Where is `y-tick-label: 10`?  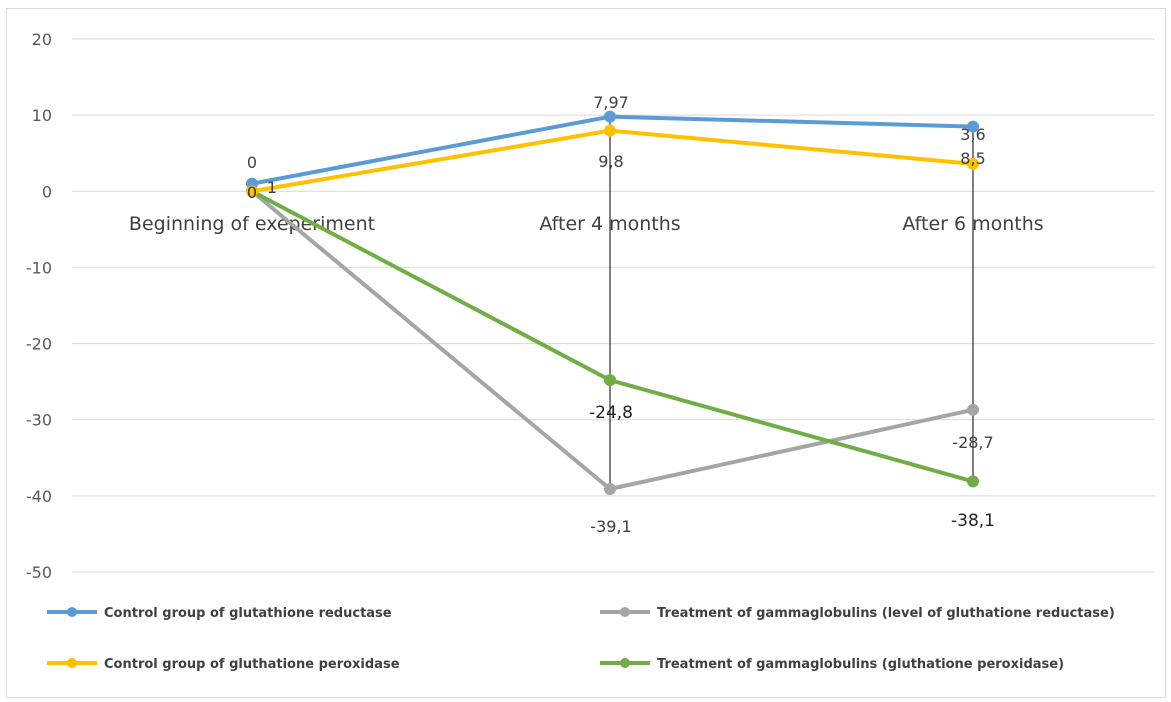 y-tick-label: 10 is located at coordinates (42, 115).